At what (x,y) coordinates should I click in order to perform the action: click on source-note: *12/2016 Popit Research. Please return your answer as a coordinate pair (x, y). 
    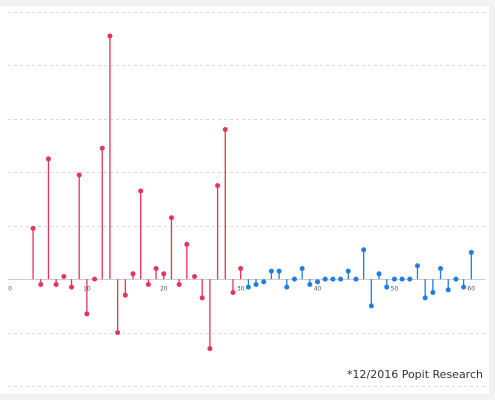
    Looking at the image, I should click on (415, 374).